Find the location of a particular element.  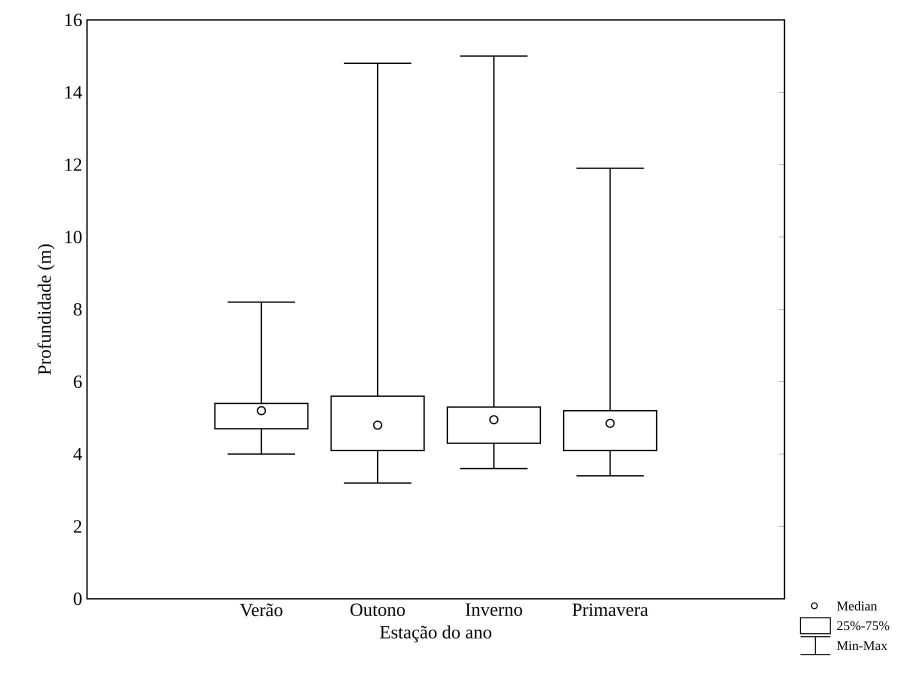

y-axis-title: Profundidade (m) is located at coordinates (46, 309).